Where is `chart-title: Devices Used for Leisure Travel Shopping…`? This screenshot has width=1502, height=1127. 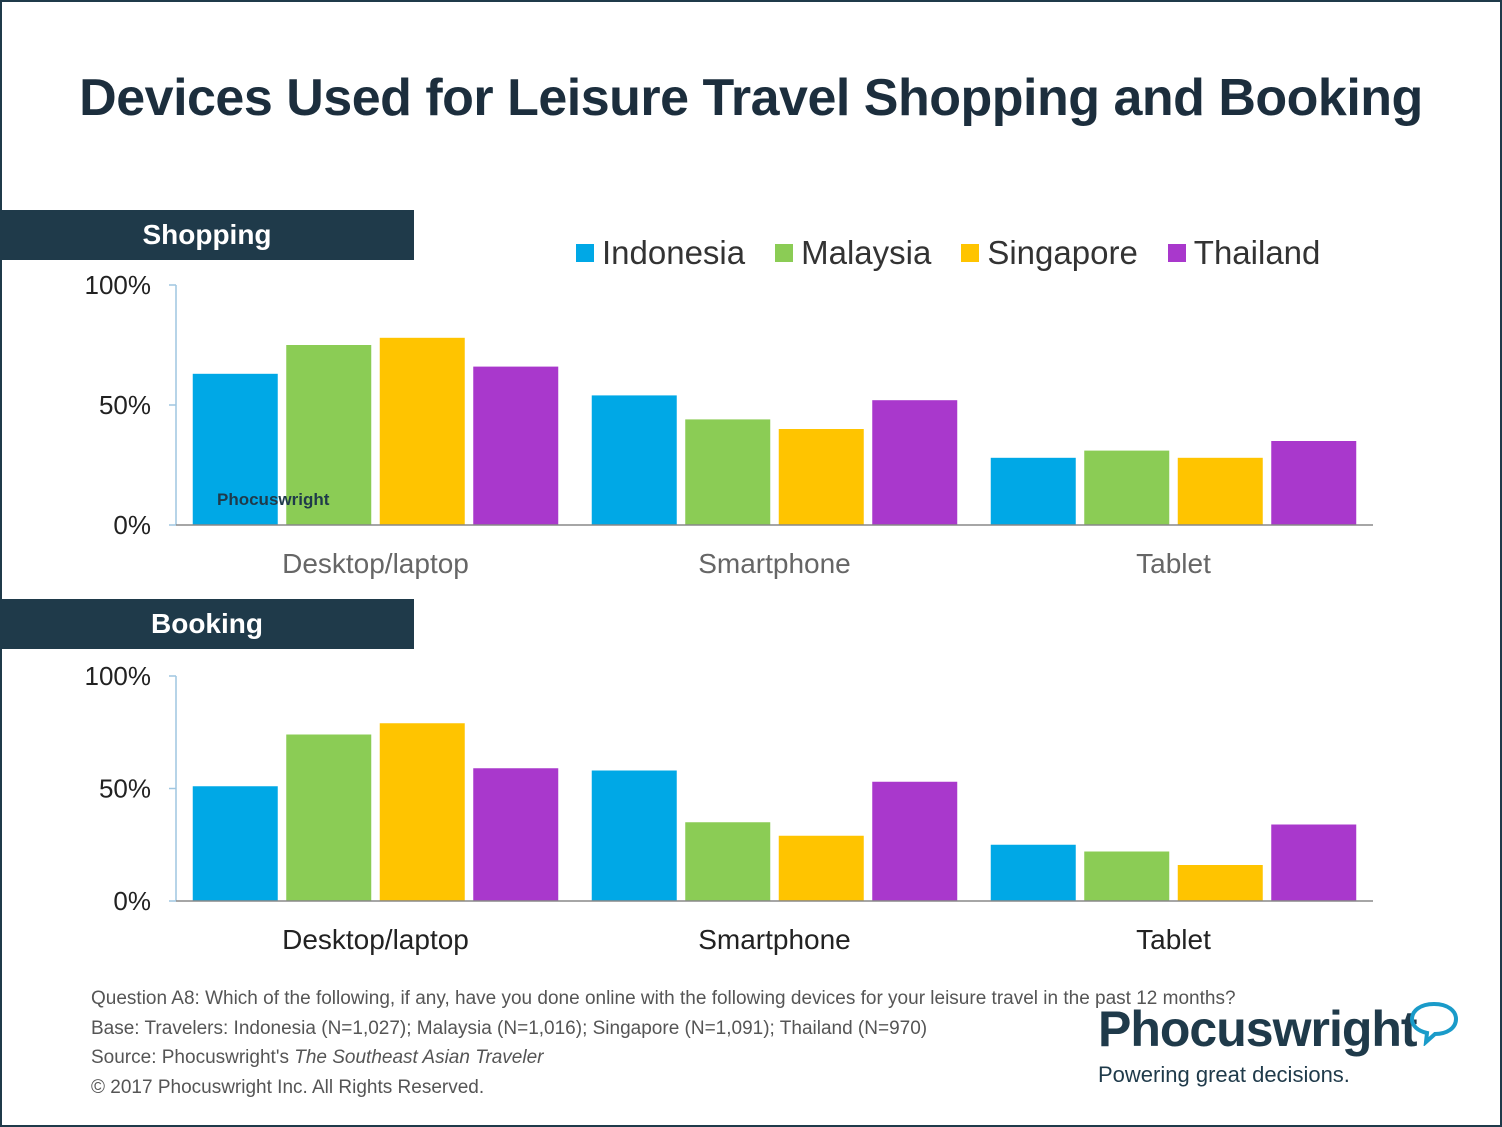
chart-title: Devices Used for Leisure Travel Shopping… is located at coordinates (751, 98).